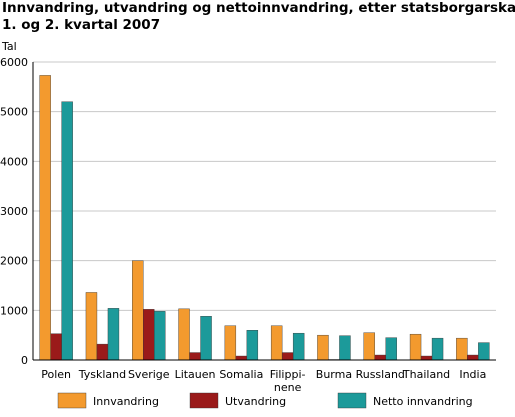  Describe the element at coordinates (334, 374) in the screenshot. I see `x-tick-label: Burma` at that location.